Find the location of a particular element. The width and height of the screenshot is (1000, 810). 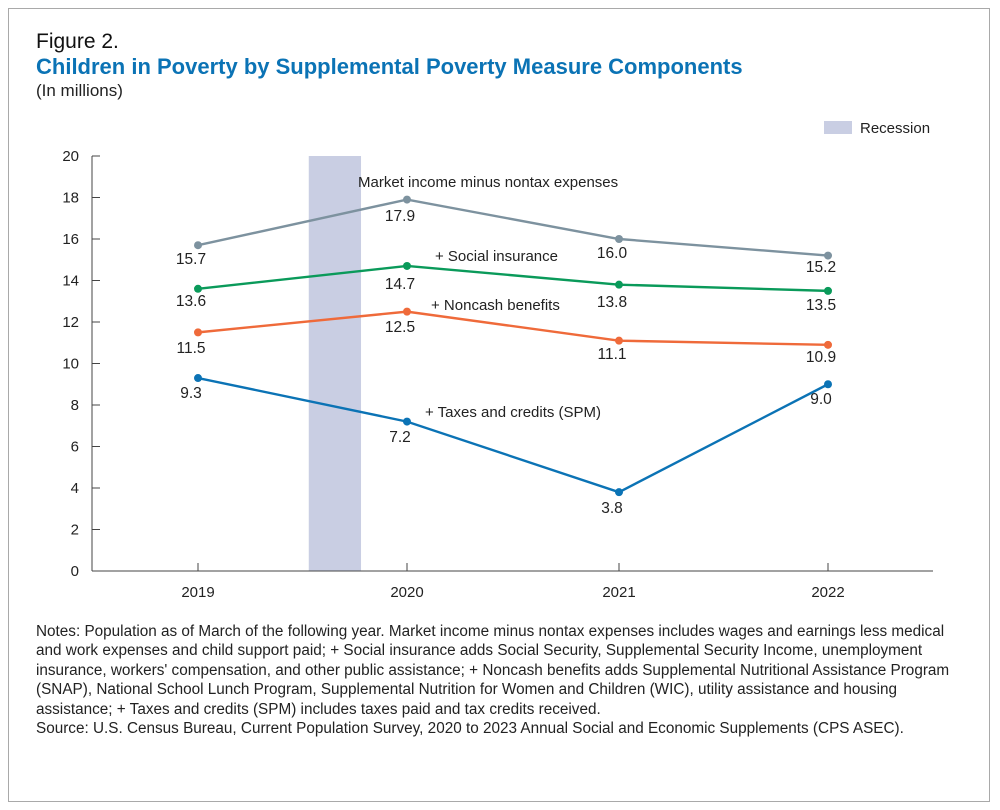

series-name-label: + Noncash benefits is located at coordinates (495, 305).